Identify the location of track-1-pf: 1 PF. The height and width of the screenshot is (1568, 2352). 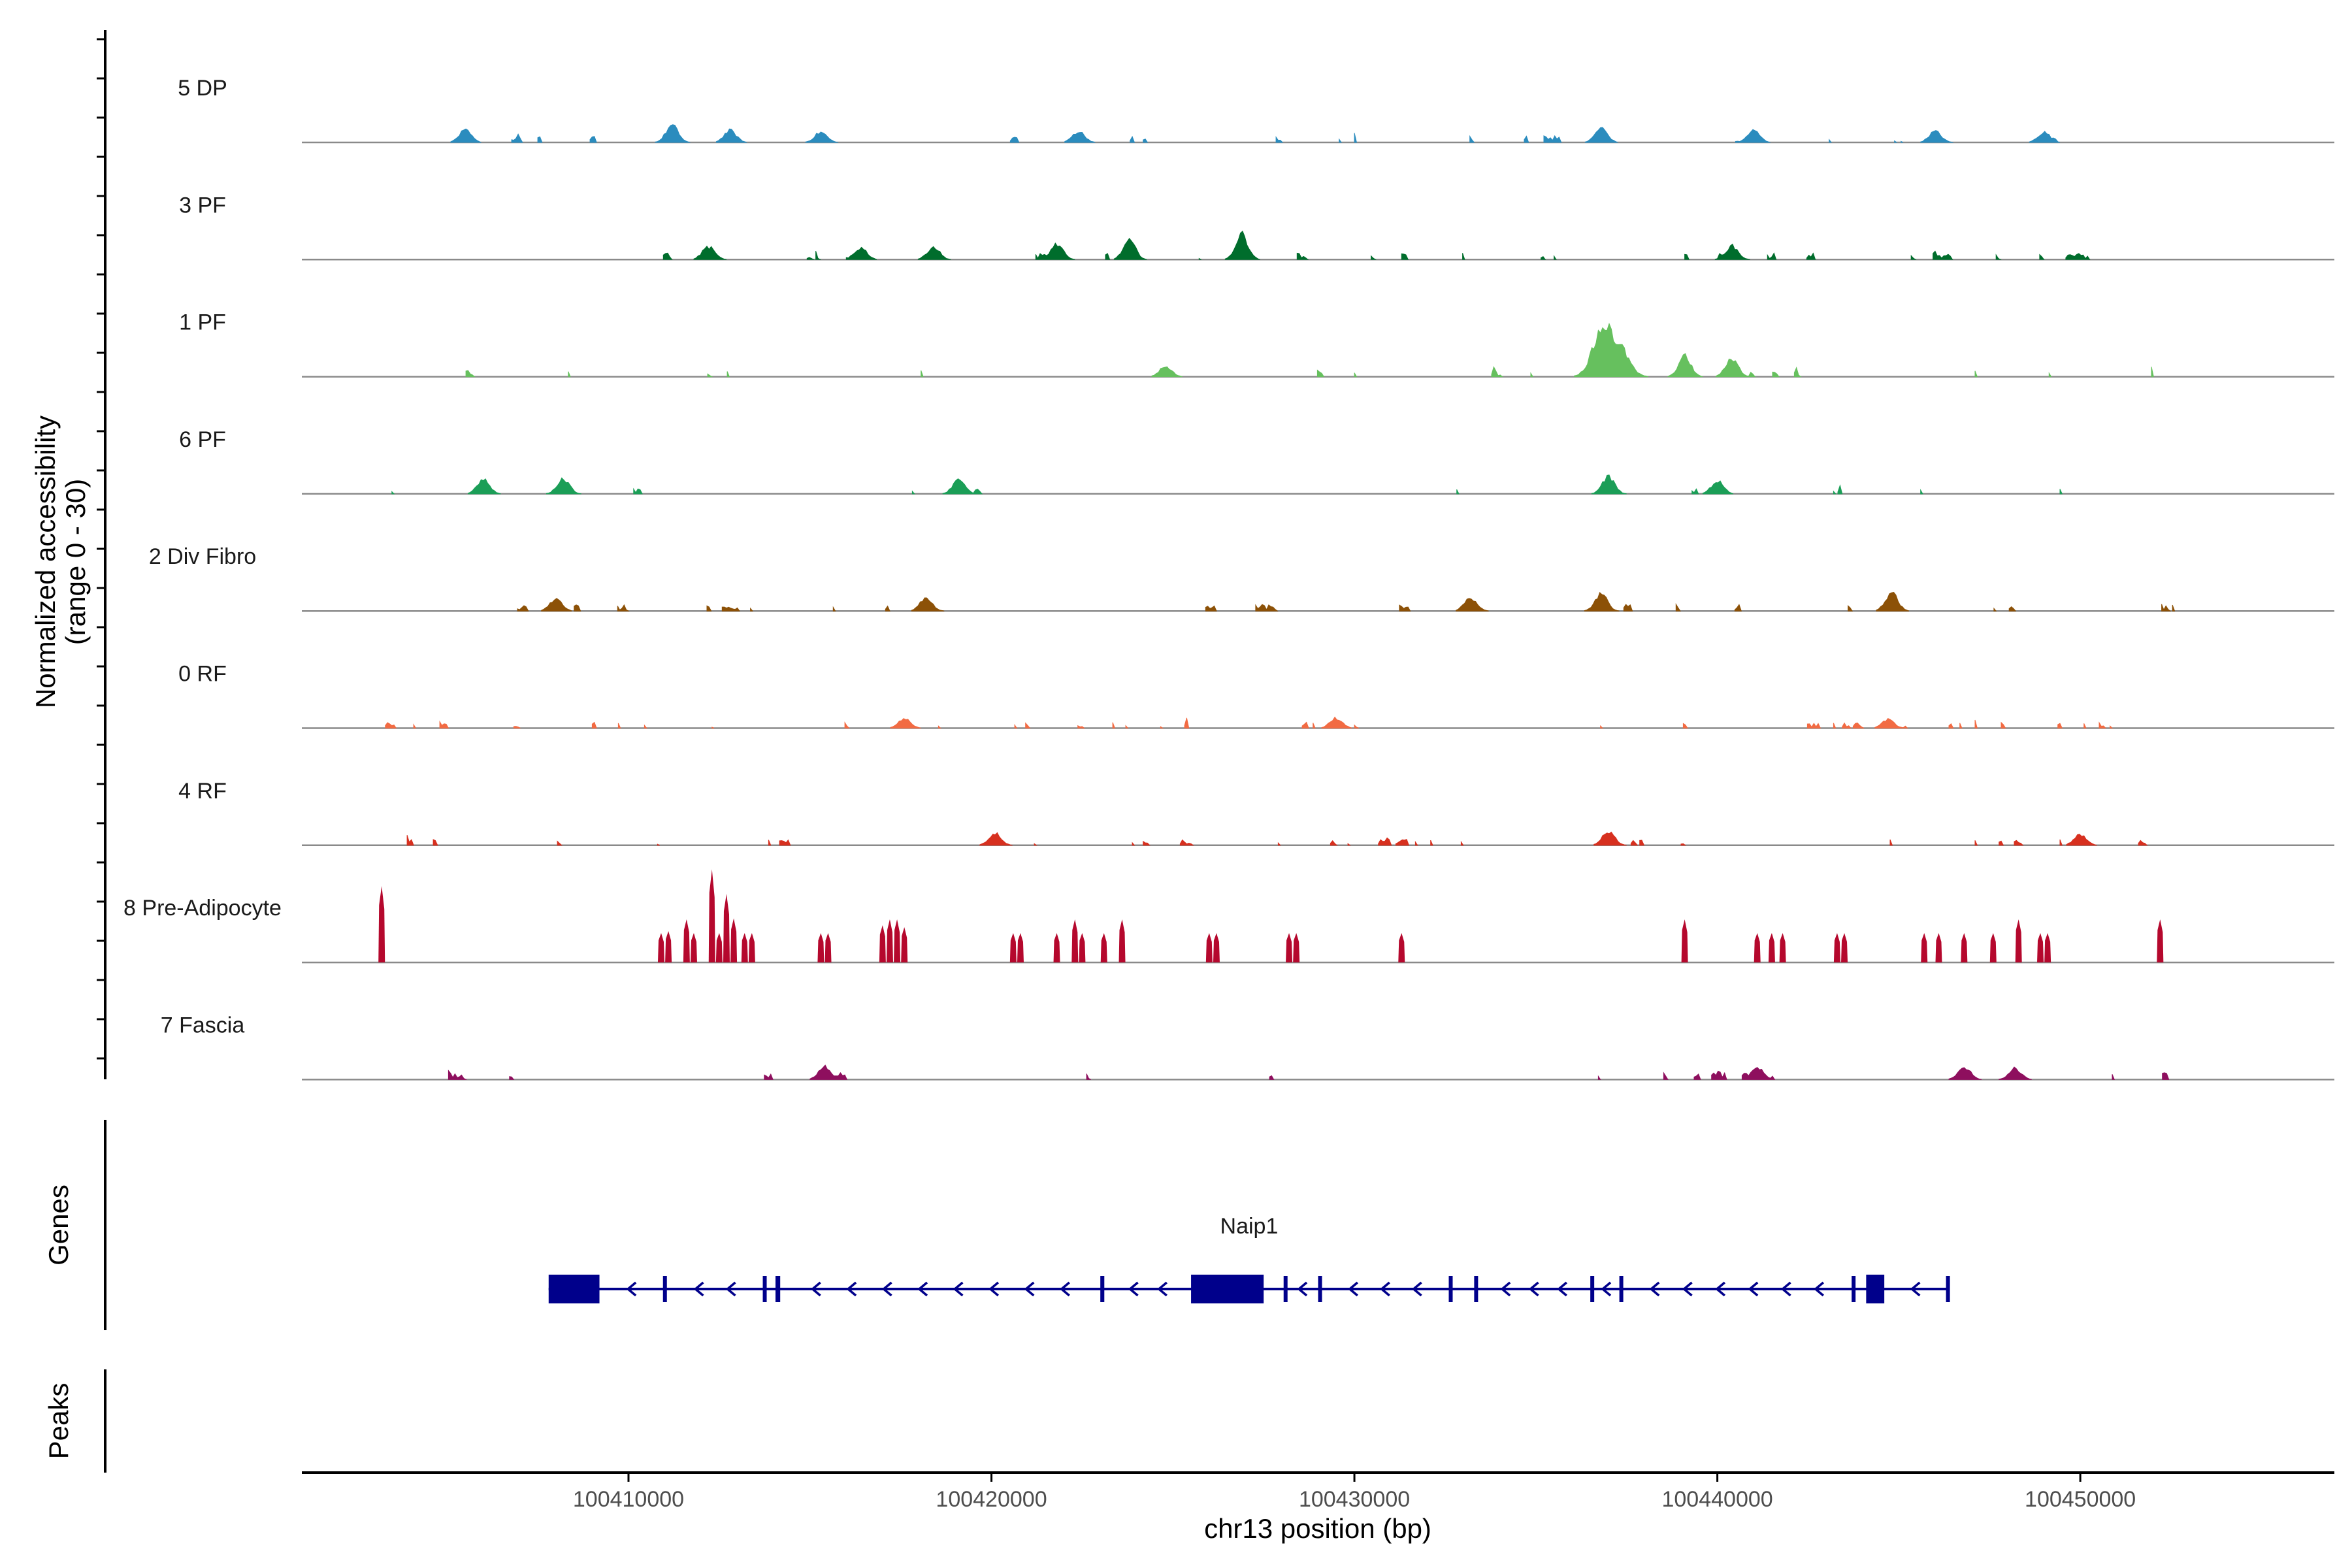
(1256, 344).